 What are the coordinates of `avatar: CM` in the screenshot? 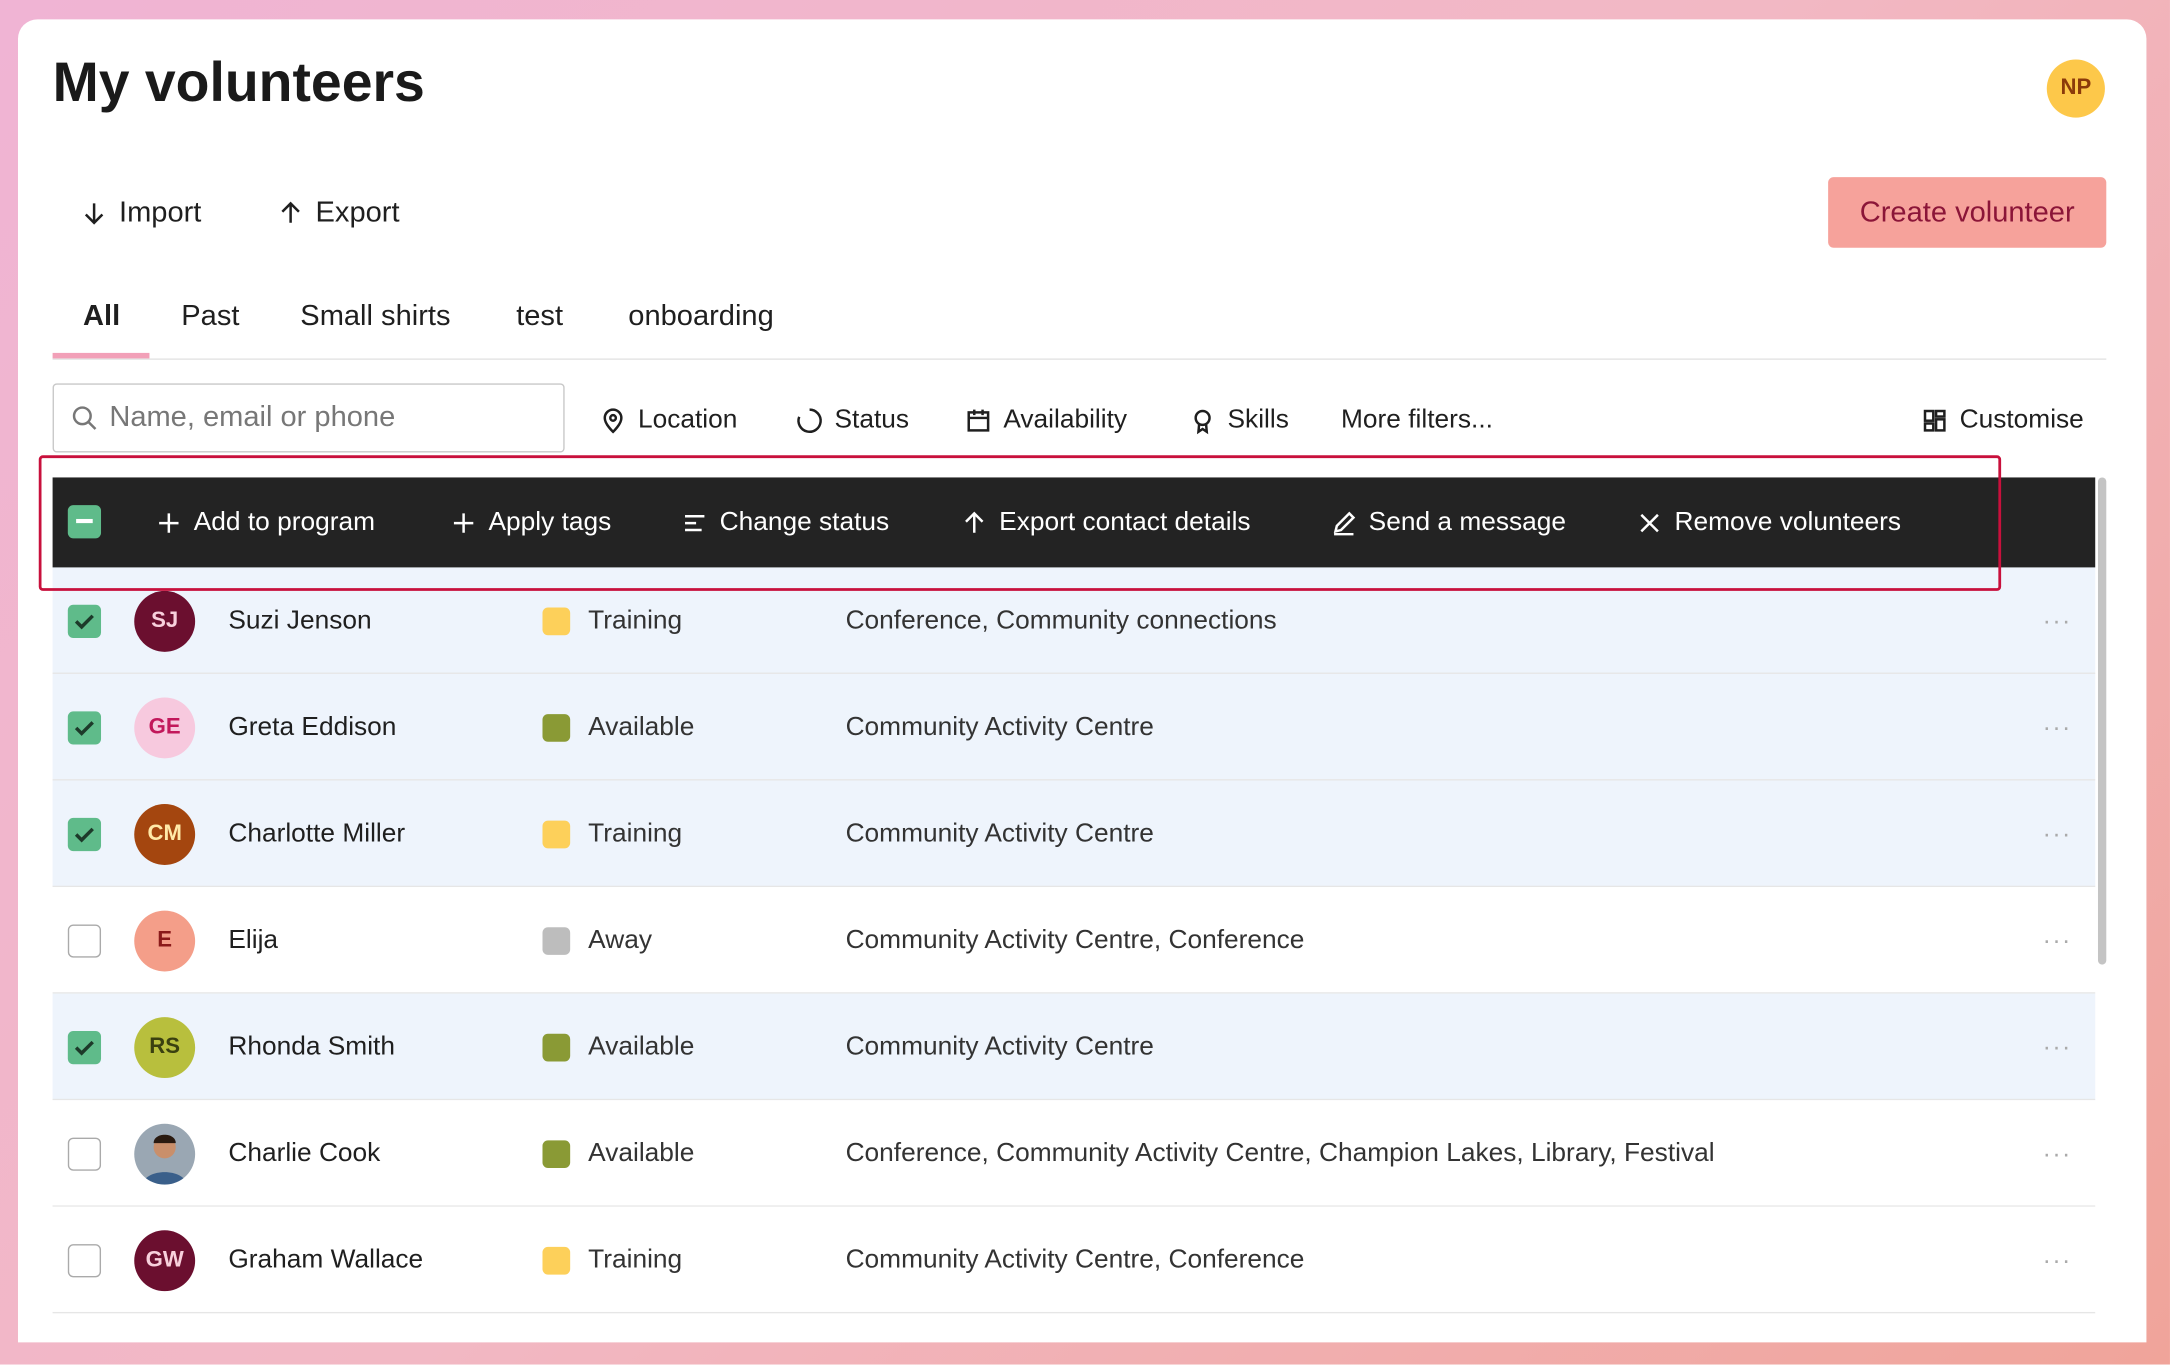 It's located at (165, 834).